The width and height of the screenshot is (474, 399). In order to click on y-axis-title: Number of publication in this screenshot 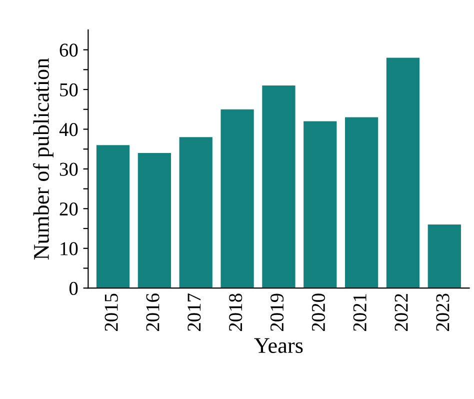, I will do `click(43, 159)`.